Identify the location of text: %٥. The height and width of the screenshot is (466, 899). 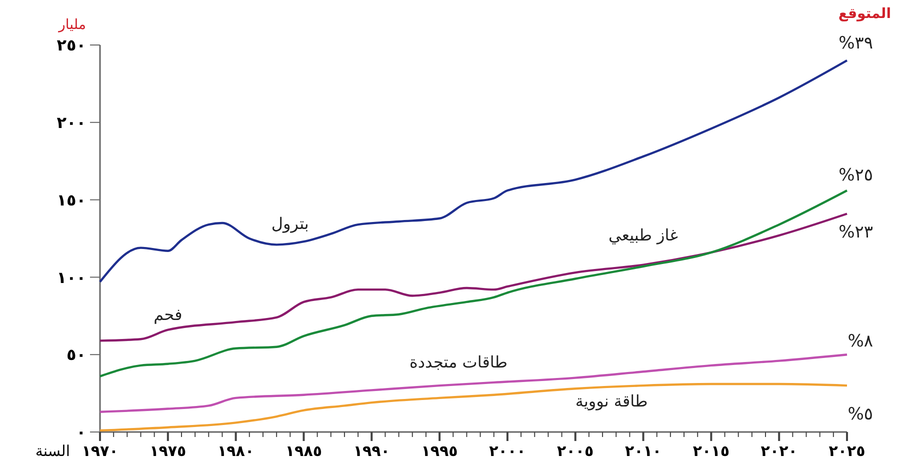
(860, 414).